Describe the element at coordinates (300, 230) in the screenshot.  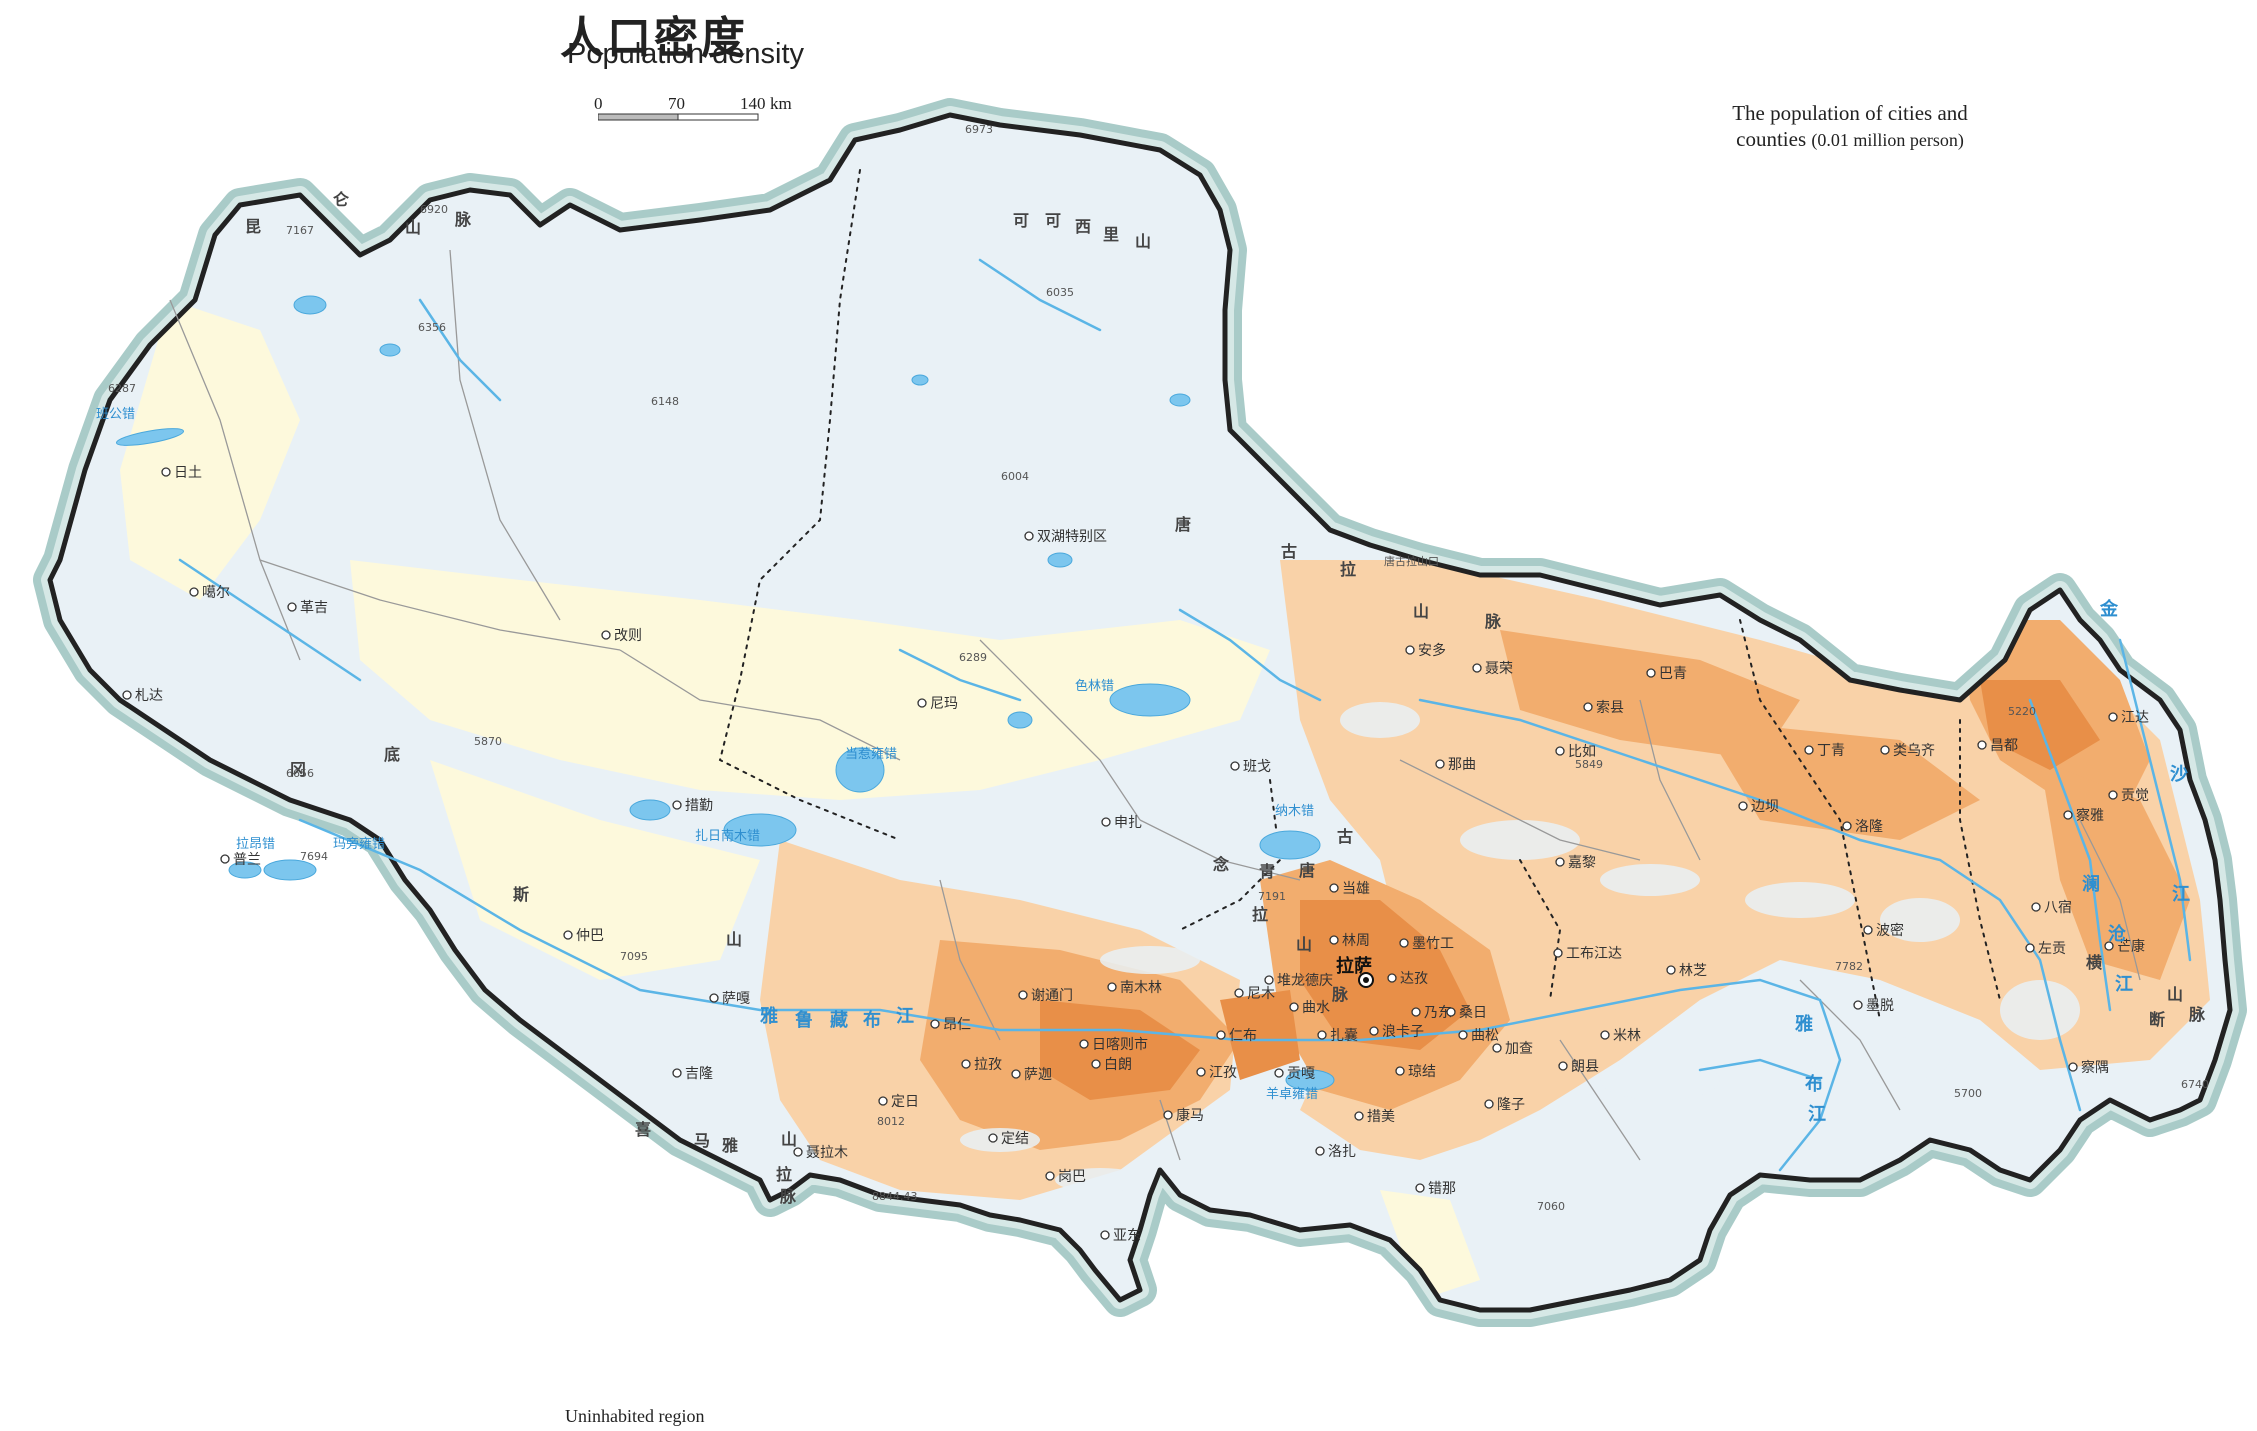
I see `peak-elev: 7167` at that location.